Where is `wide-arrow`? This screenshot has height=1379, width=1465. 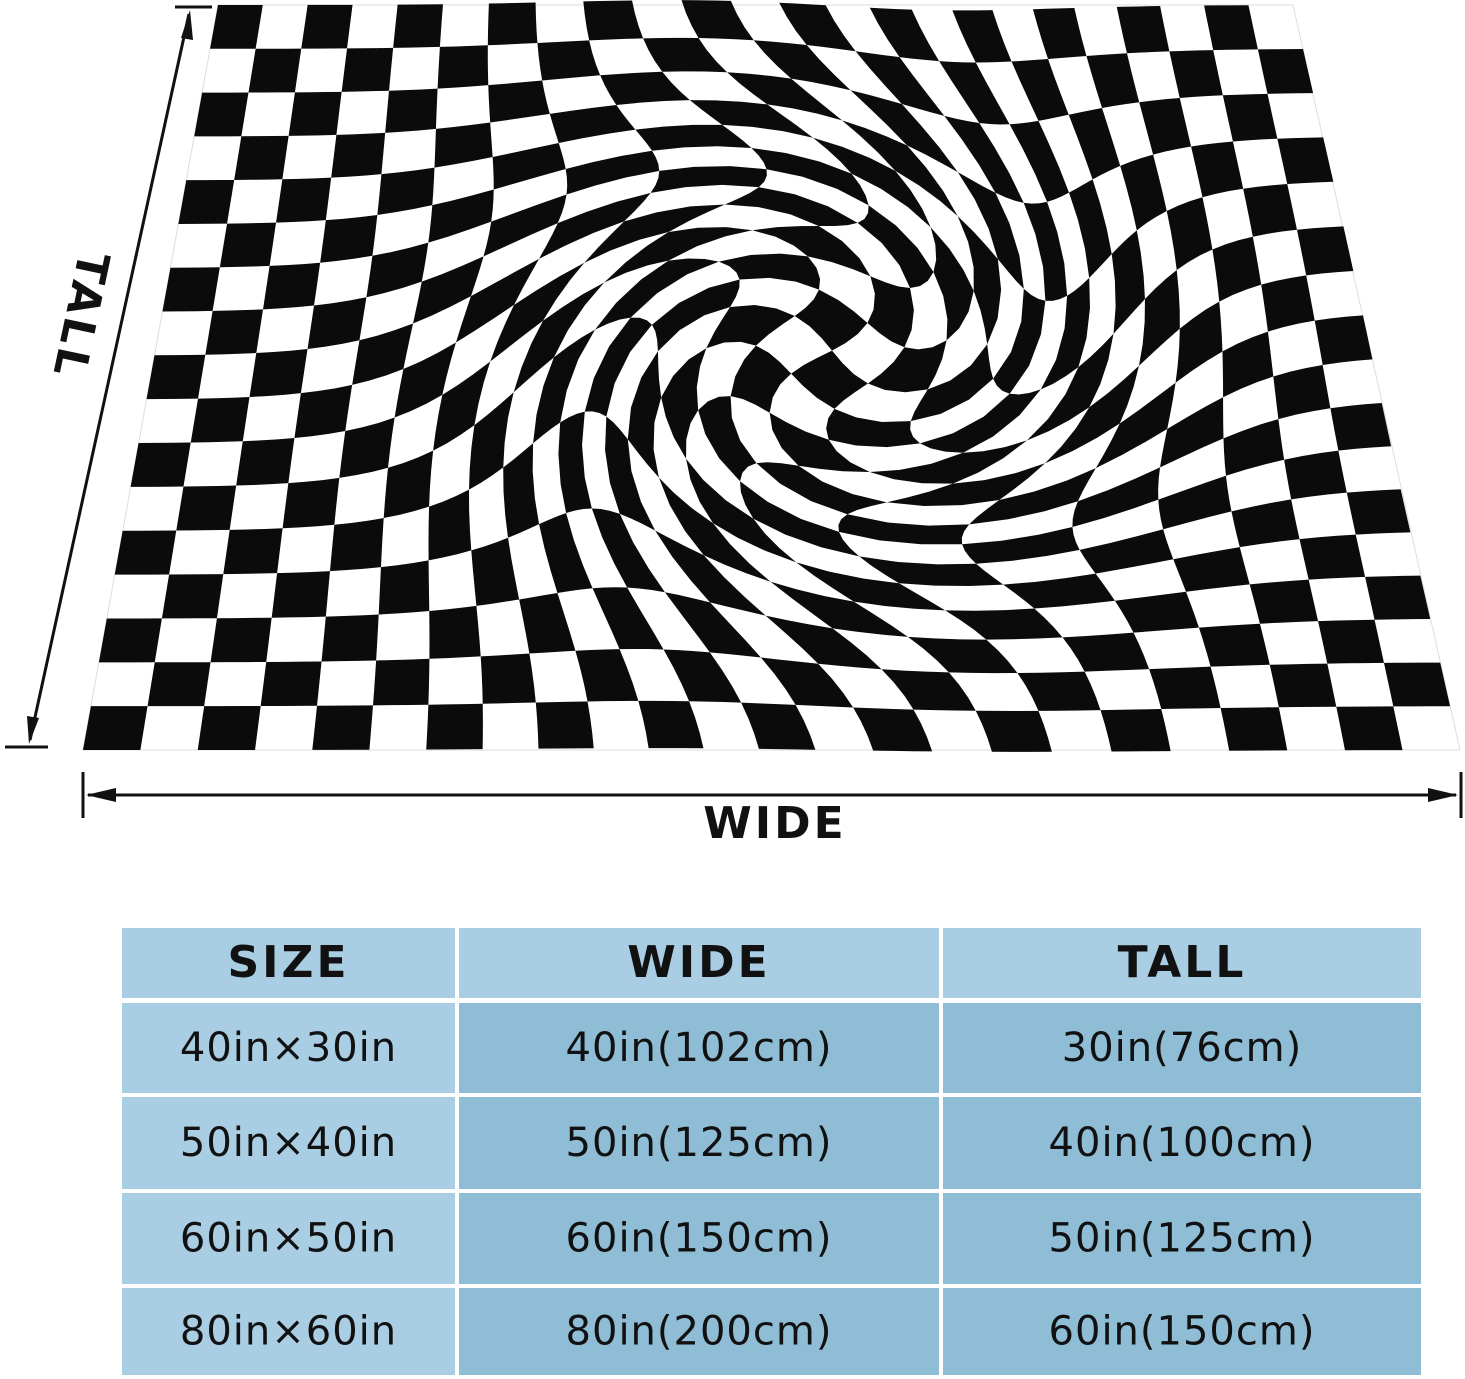 wide-arrow is located at coordinates (772, 795).